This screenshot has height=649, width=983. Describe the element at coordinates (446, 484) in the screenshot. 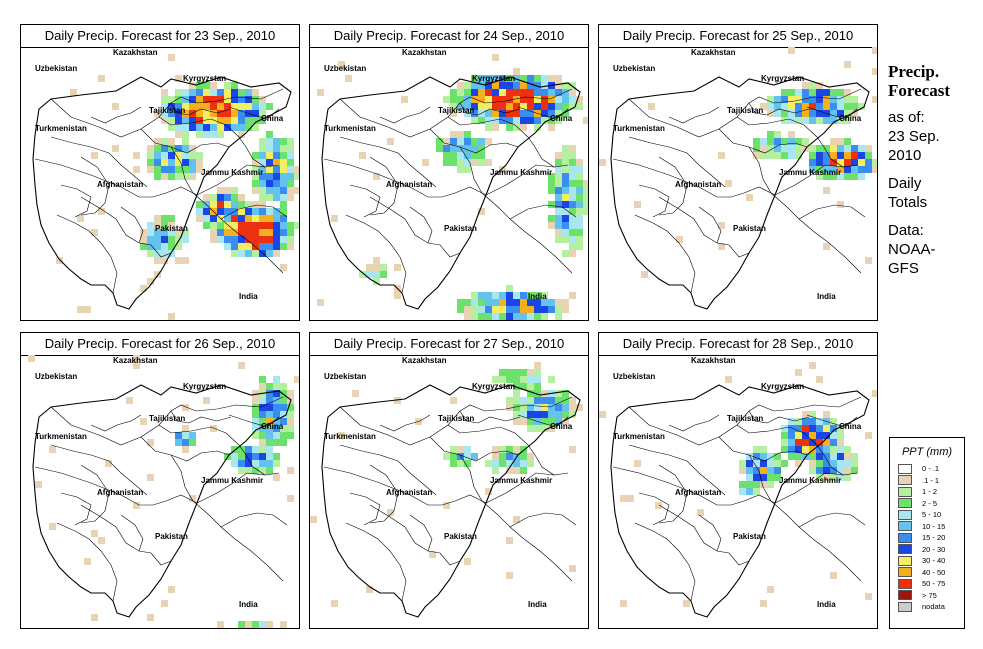

I see `precip-cells` at that location.